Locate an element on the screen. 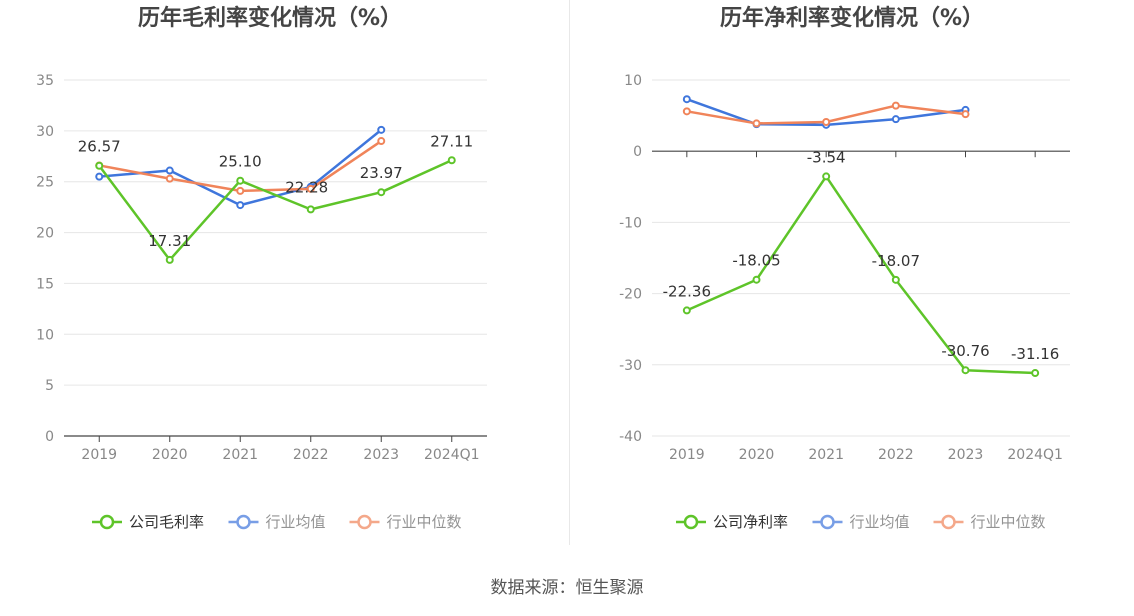  data-label: -31.16 is located at coordinates (1035, 354).